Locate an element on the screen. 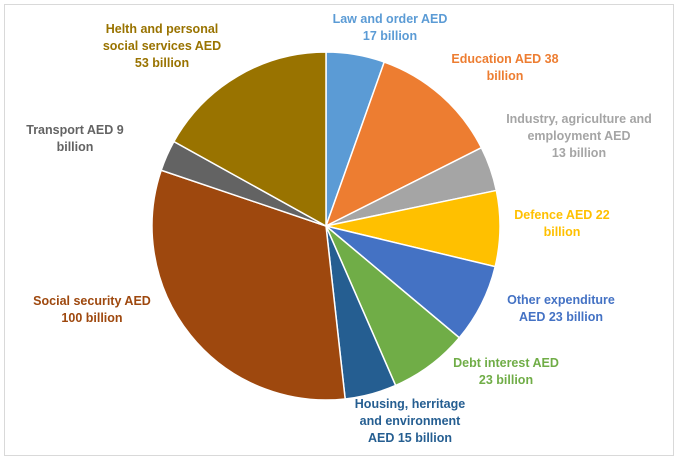  slice-label-line: Helth and personal is located at coordinates (162, 29).